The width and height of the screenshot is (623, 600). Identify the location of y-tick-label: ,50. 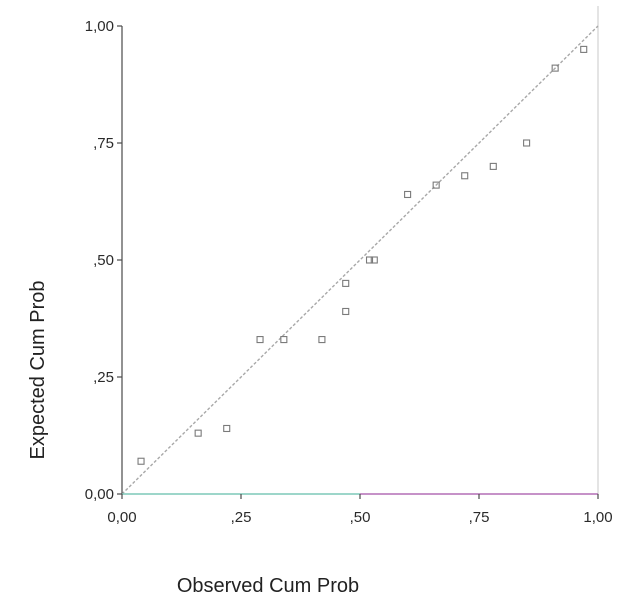
(103, 260).